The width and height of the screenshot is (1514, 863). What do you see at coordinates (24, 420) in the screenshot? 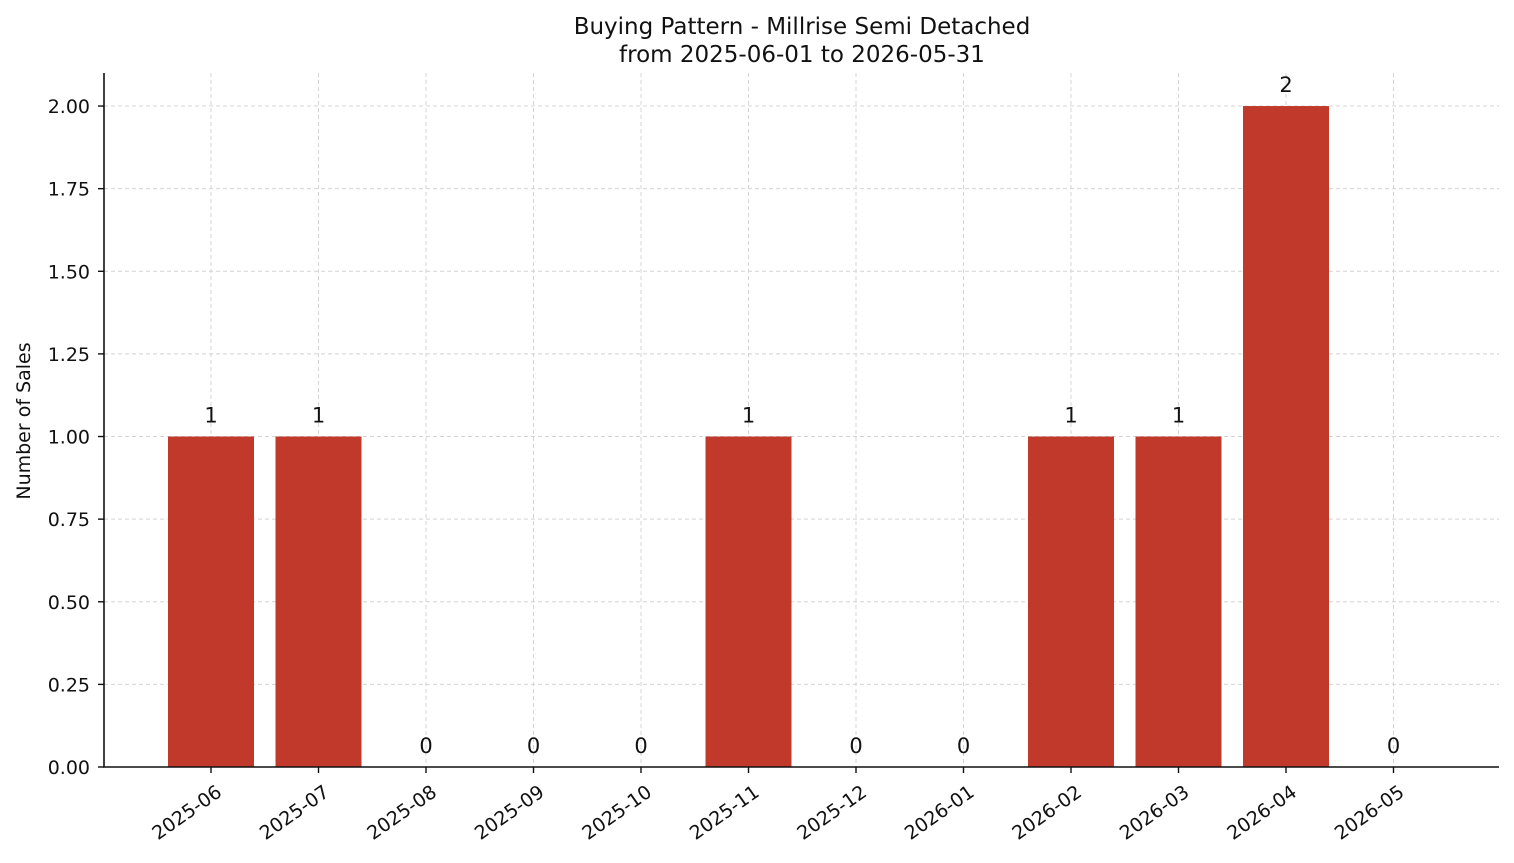
I see `y-axis-label: Number of Sales` at bounding box center [24, 420].